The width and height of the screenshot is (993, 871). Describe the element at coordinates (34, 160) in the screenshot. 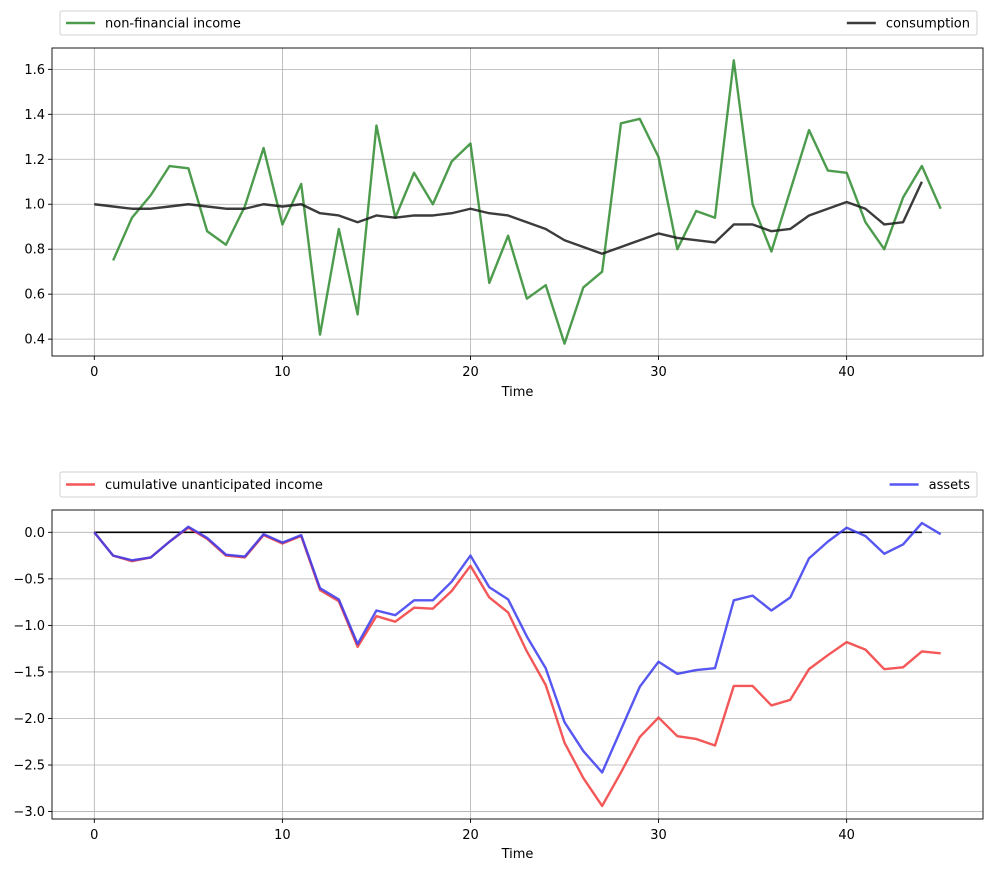

I see `y-tick-label: 1.2` at that location.